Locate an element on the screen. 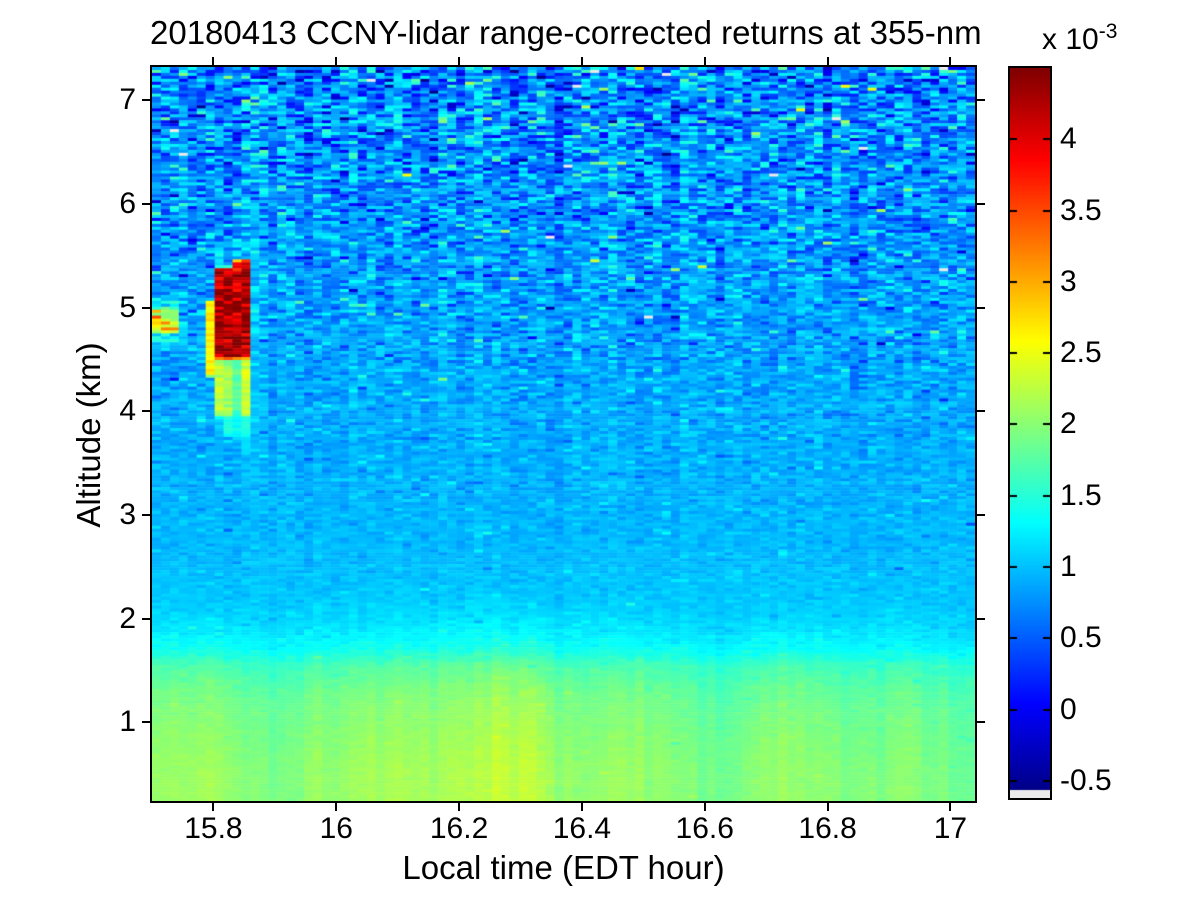 This screenshot has height=900, width=1200. y-tick-label: 2 is located at coordinates (127, 618).